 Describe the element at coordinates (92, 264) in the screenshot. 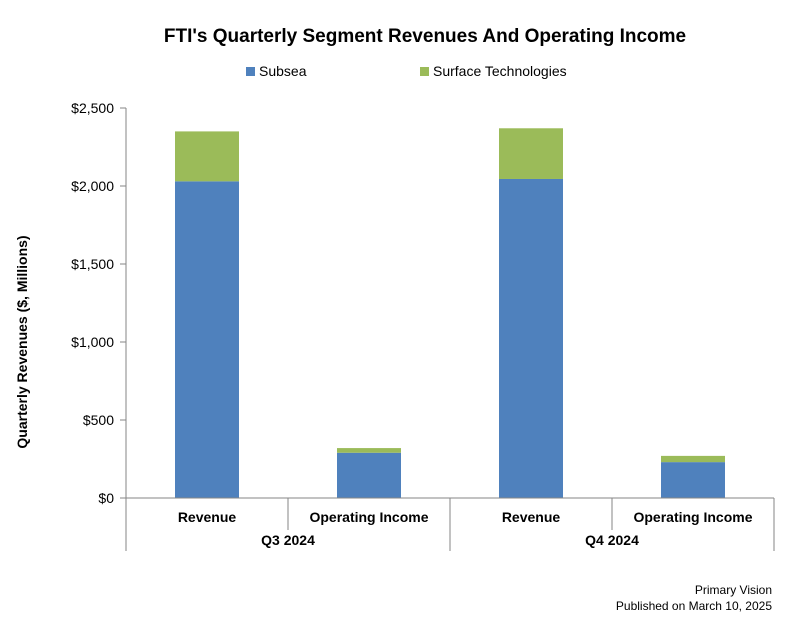

I see `y-tick-label-3: $1,500` at that location.